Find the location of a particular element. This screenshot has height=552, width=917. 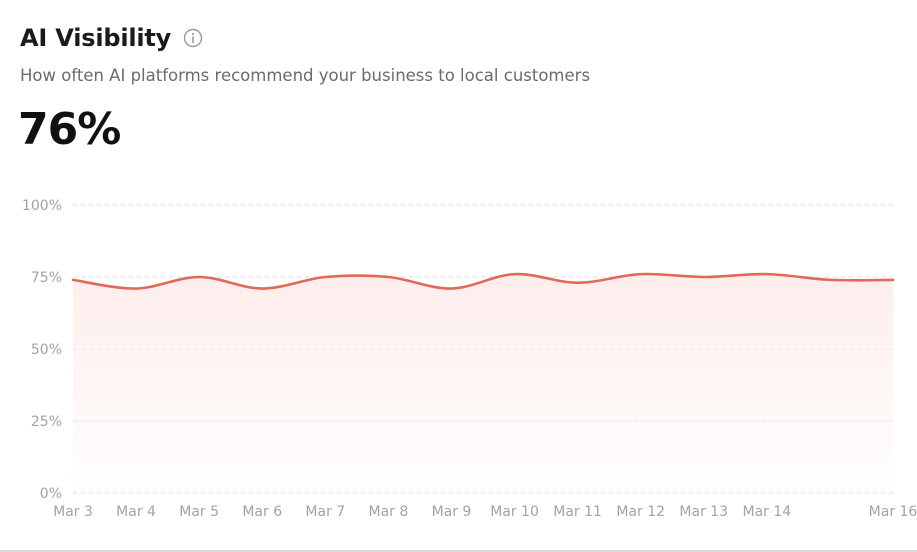

y-tick-label: 75% is located at coordinates (46, 278).